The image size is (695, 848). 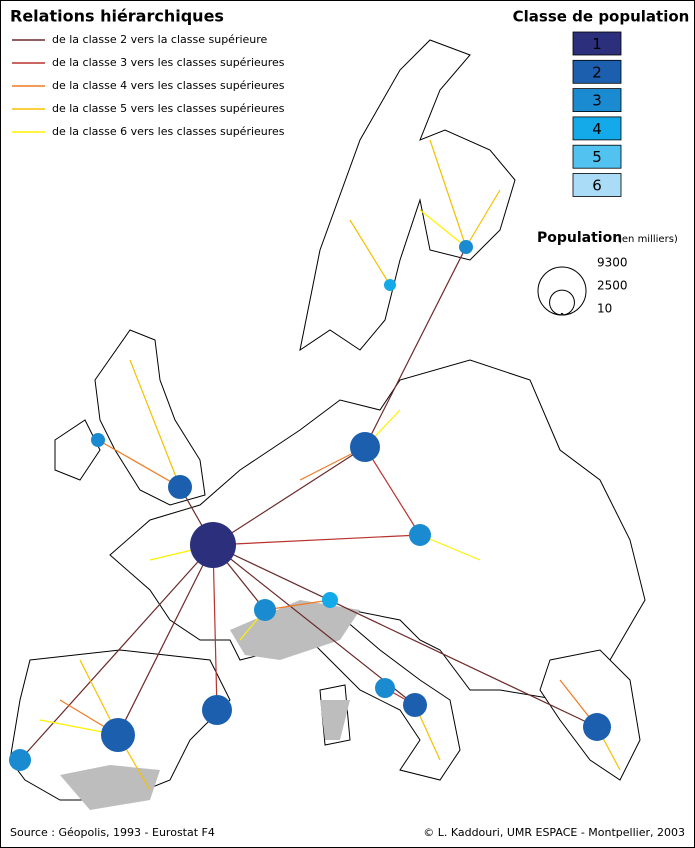 What do you see at coordinates (612, 263) in the screenshot?
I see `population-label: 9300` at bounding box center [612, 263].